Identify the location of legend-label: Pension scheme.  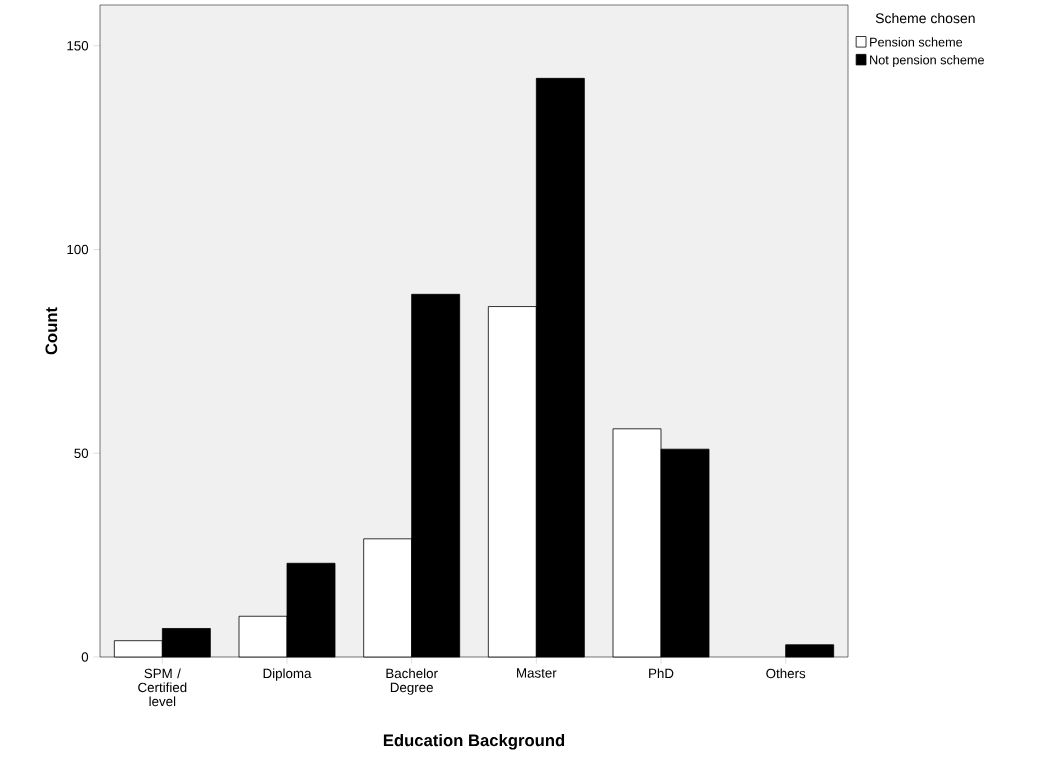
(916, 42).